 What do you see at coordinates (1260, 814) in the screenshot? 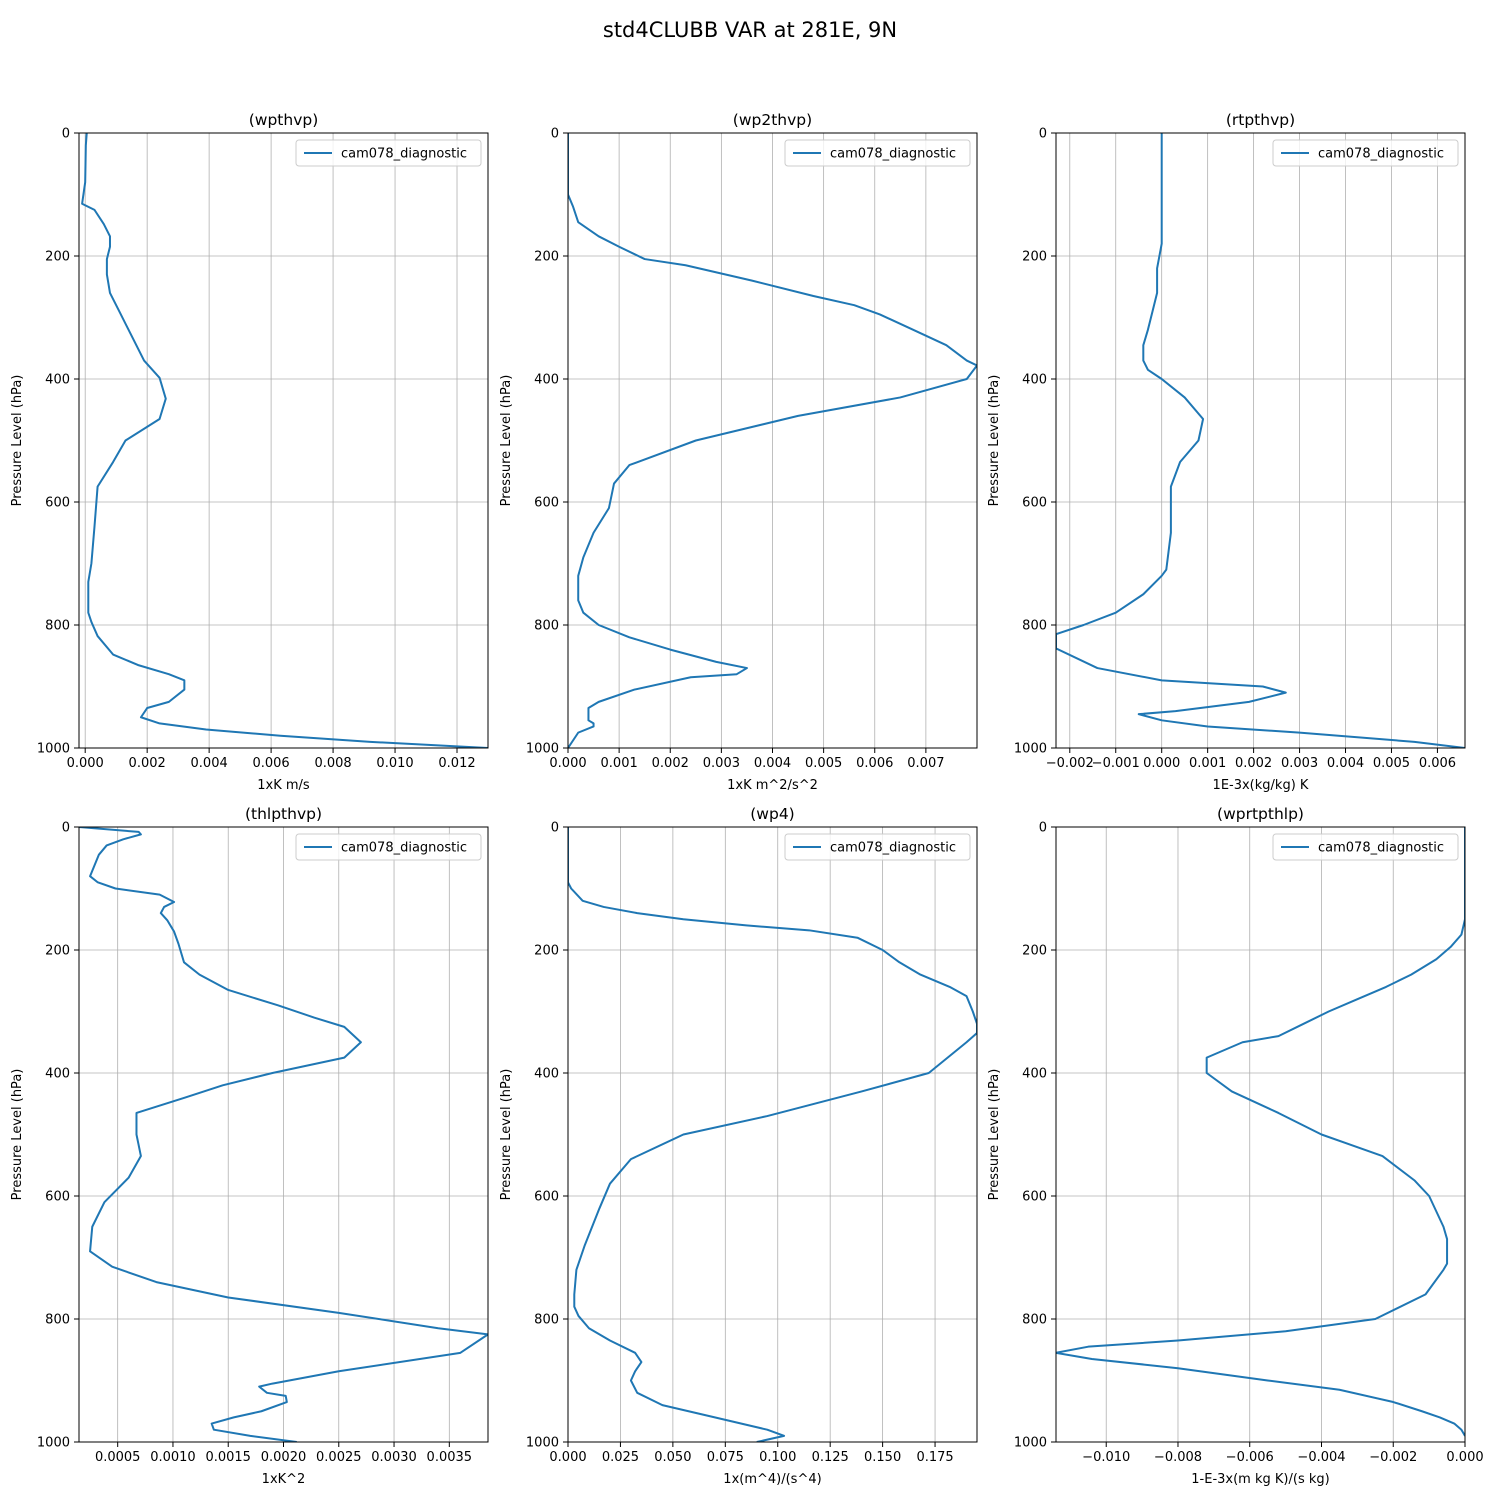
I see `panel-title: (wprtpthlp)` at bounding box center [1260, 814].